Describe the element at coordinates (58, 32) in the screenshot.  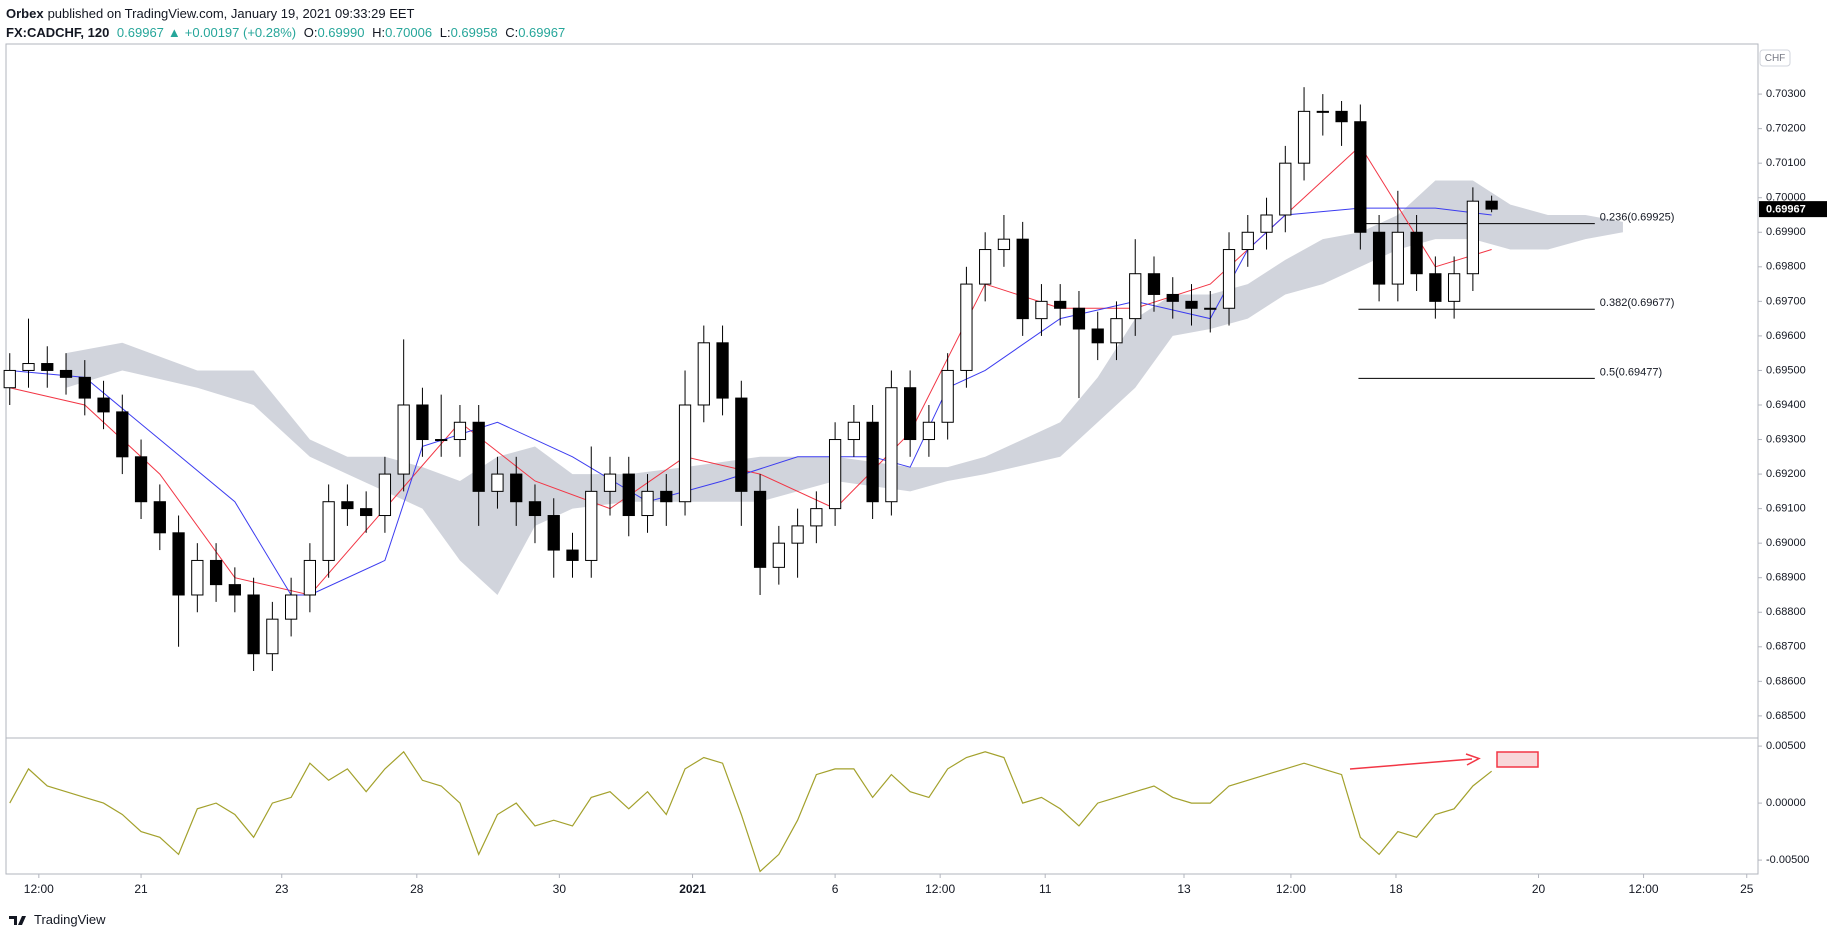
I see `symbol: FX:CADCHF, 120` at that location.